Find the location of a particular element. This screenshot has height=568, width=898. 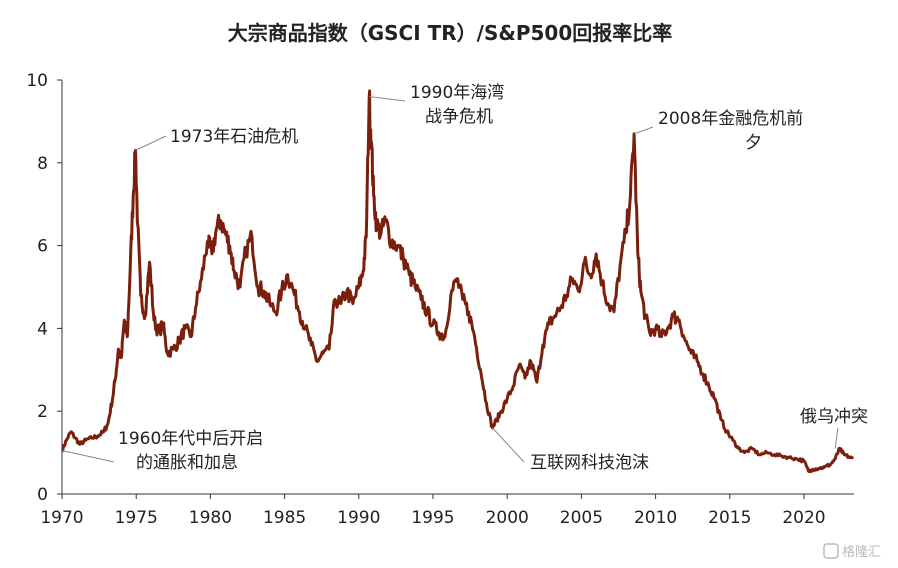

x-tick-label: 1990 is located at coordinates (358, 518).